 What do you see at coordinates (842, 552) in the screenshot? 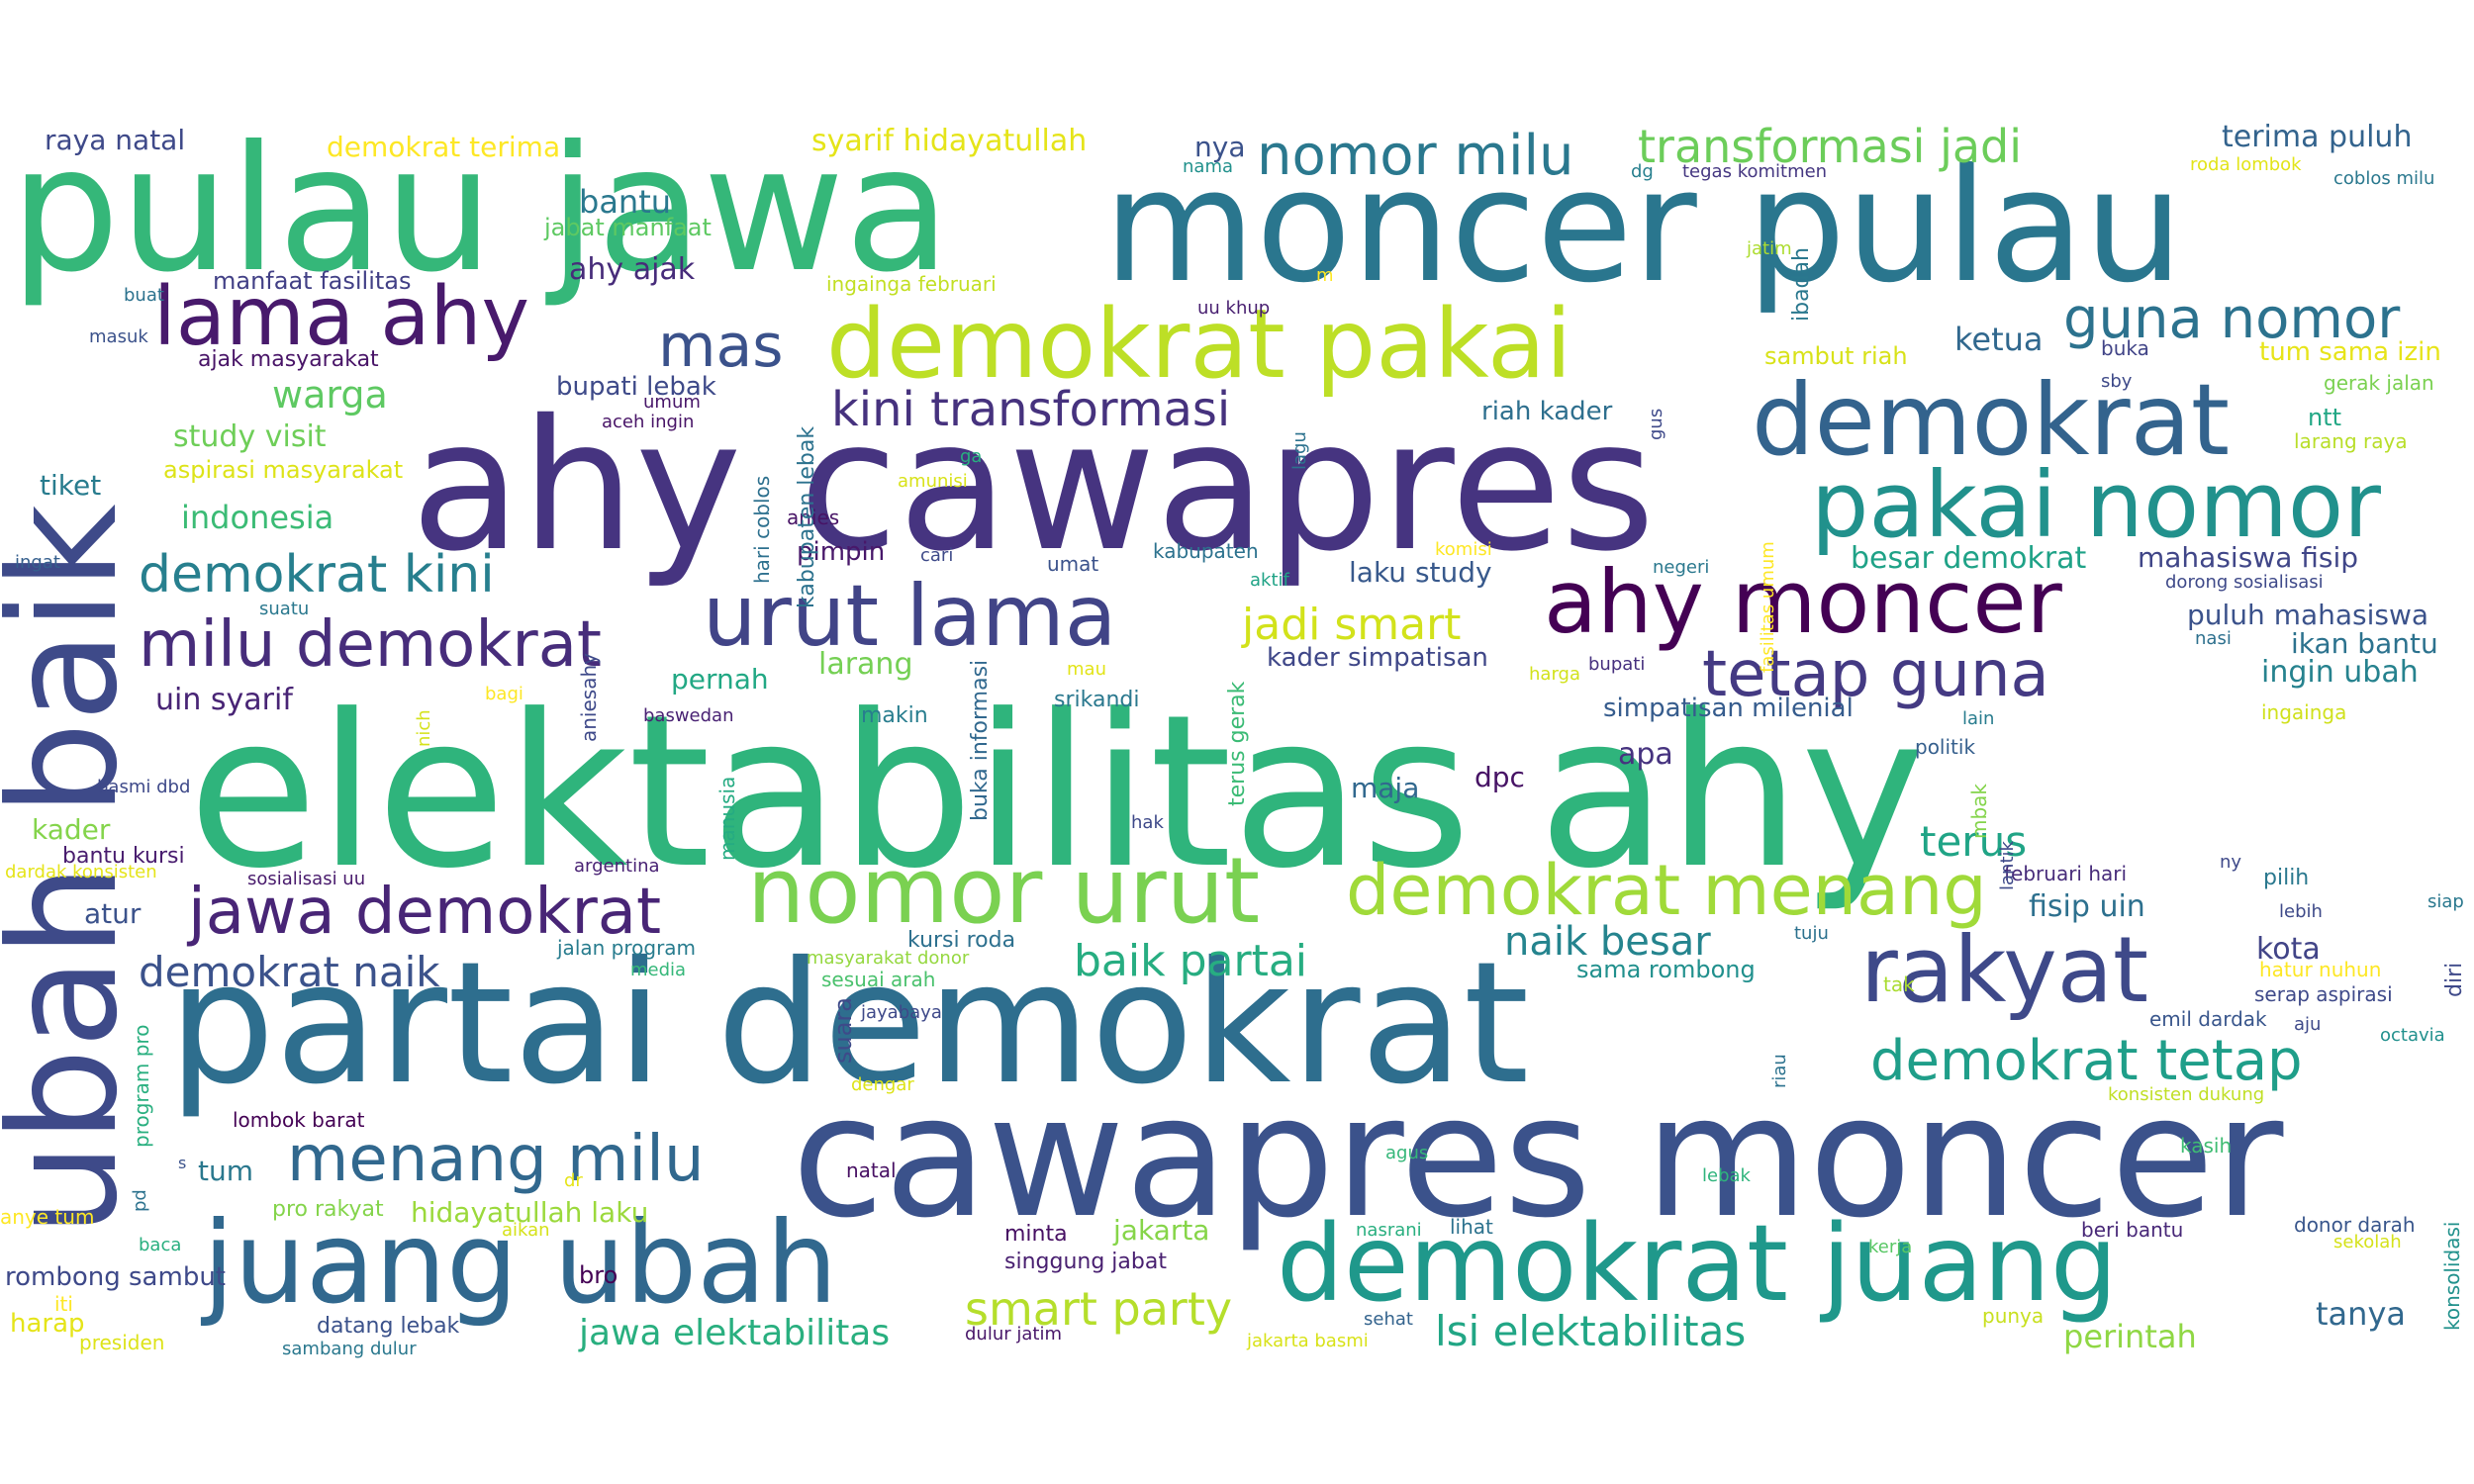
I see `word: pimpin` at bounding box center [842, 552].